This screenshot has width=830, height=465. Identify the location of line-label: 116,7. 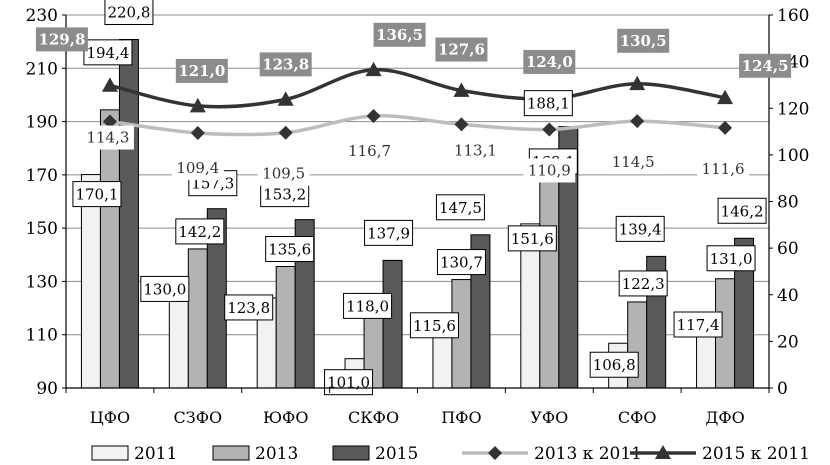
(369, 151).